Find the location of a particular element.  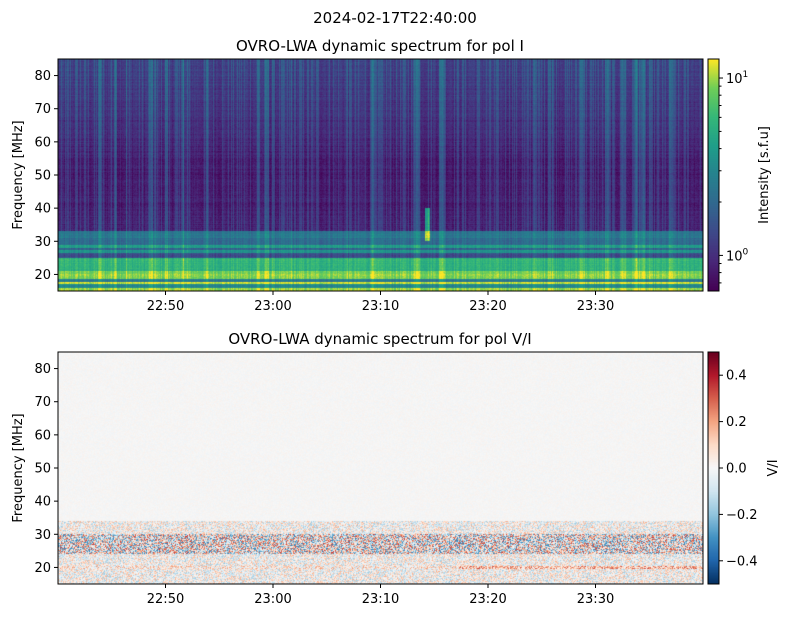

figure-suptitle: 2024-02-17T22:40:00 is located at coordinates (395, 18).